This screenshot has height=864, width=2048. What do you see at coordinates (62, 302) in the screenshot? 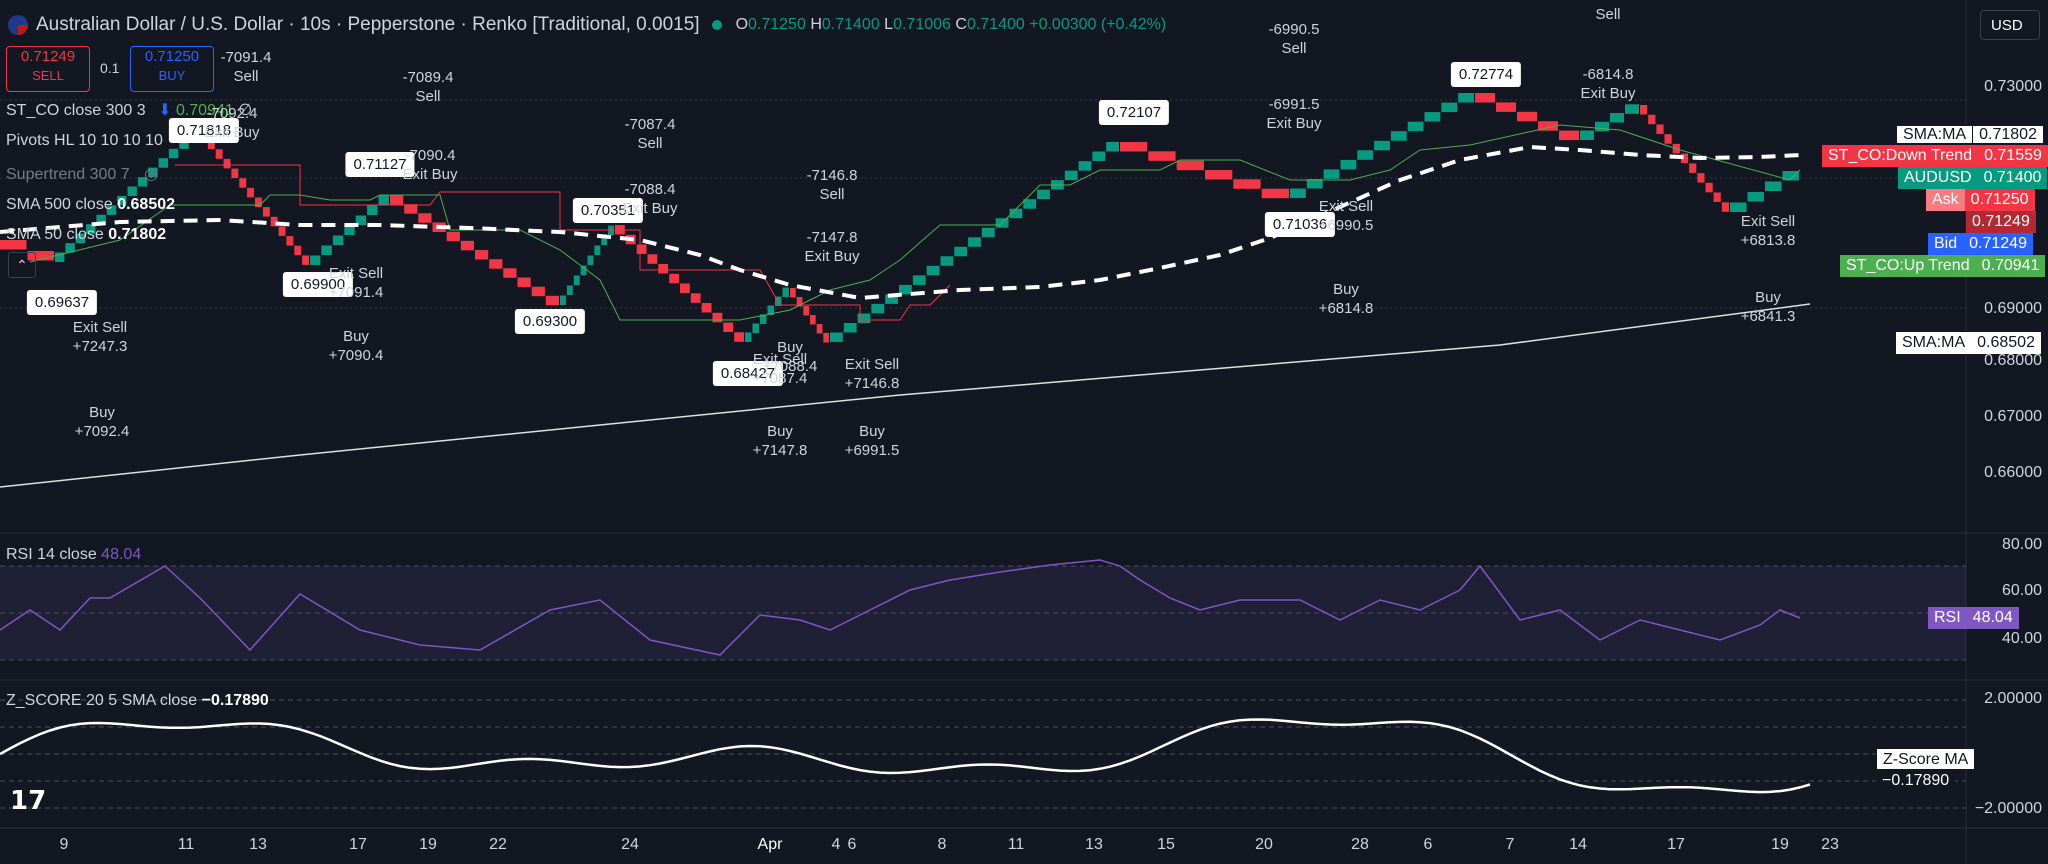
I see `pivot-label: 0.69637` at bounding box center [62, 302].